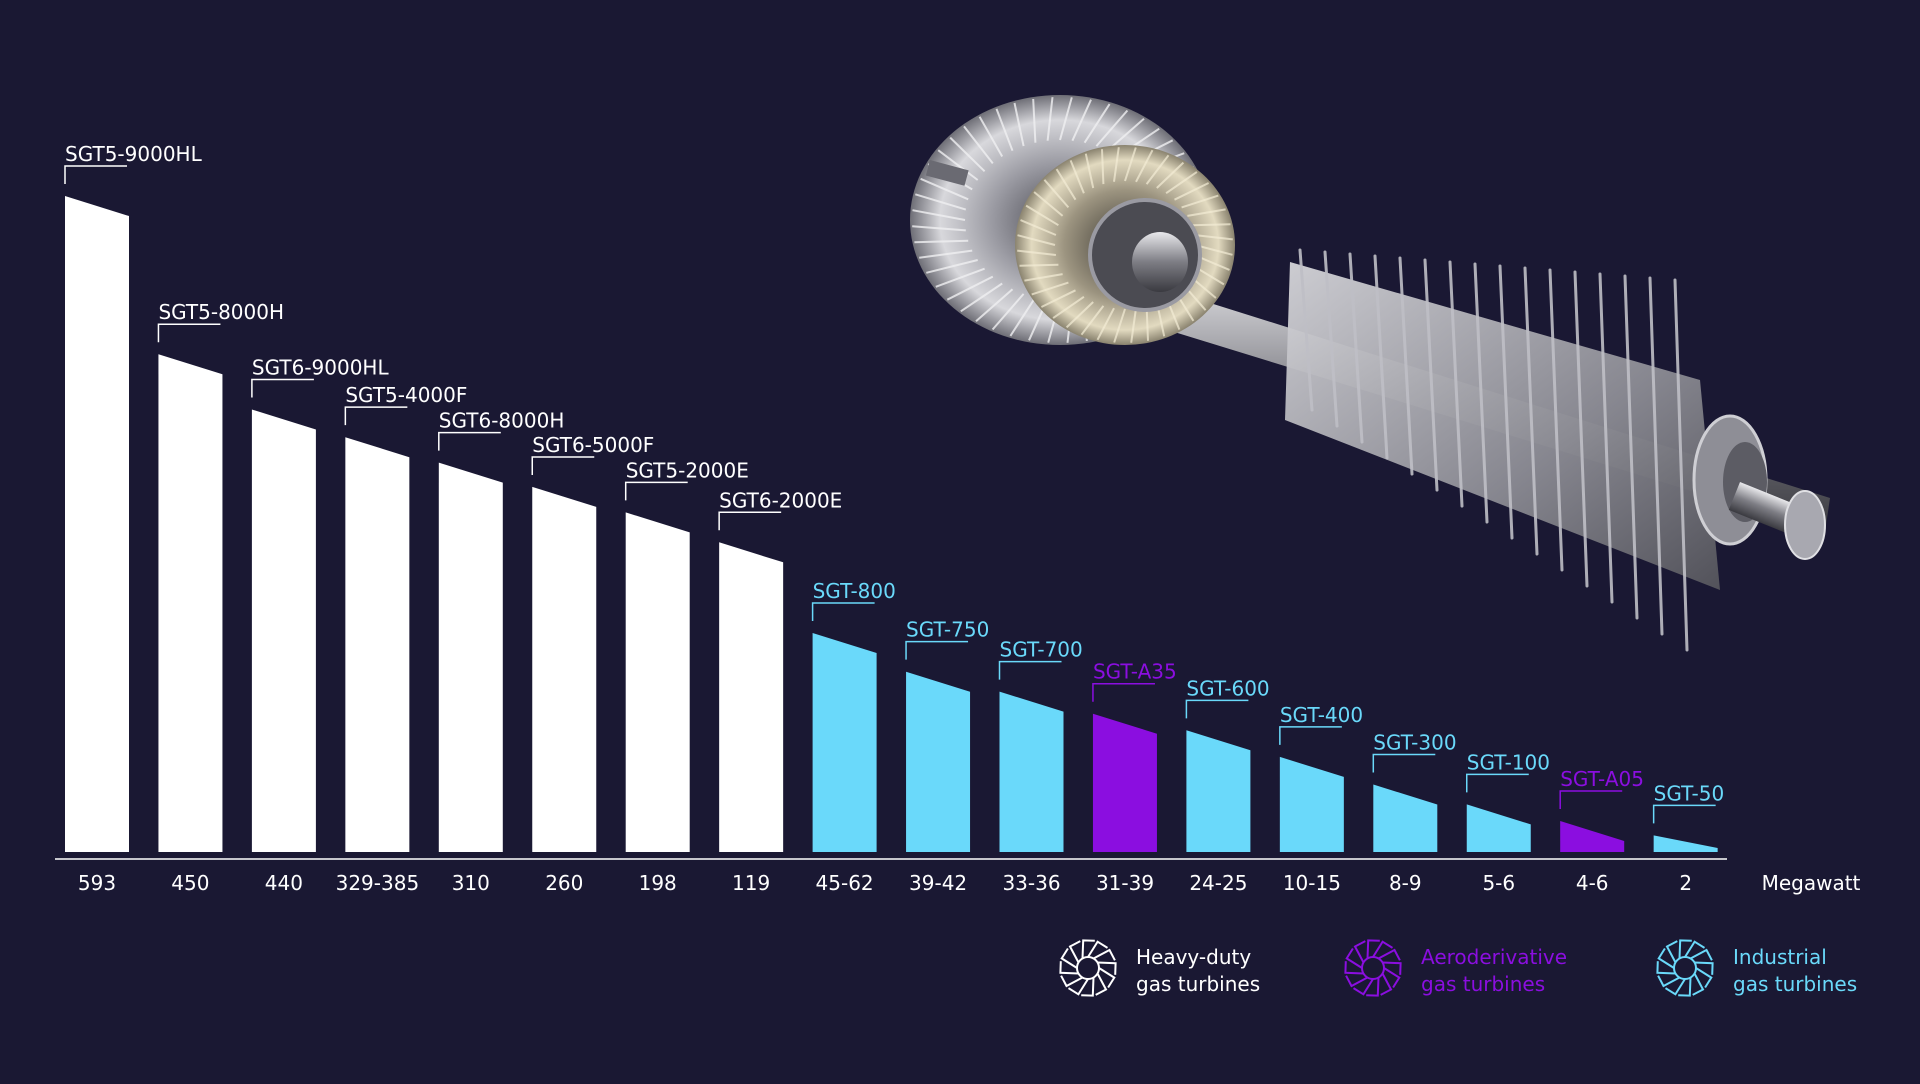 This screenshot has height=1084, width=1920. Describe the element at coordinates (1602, 779) in the screenshot. I see `bar-label-sgt-a05: SGT-A05` at that location.